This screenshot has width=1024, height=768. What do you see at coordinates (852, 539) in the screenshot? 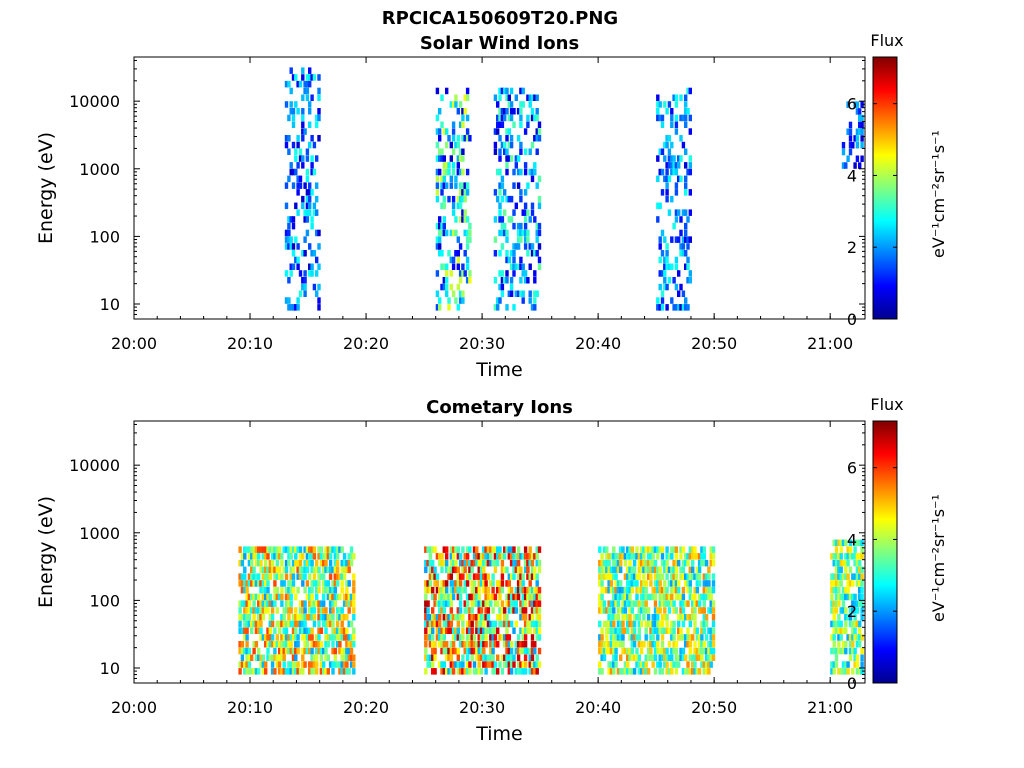
I see `colorbar-tick-label: 4` at bounding box center [852, 539].